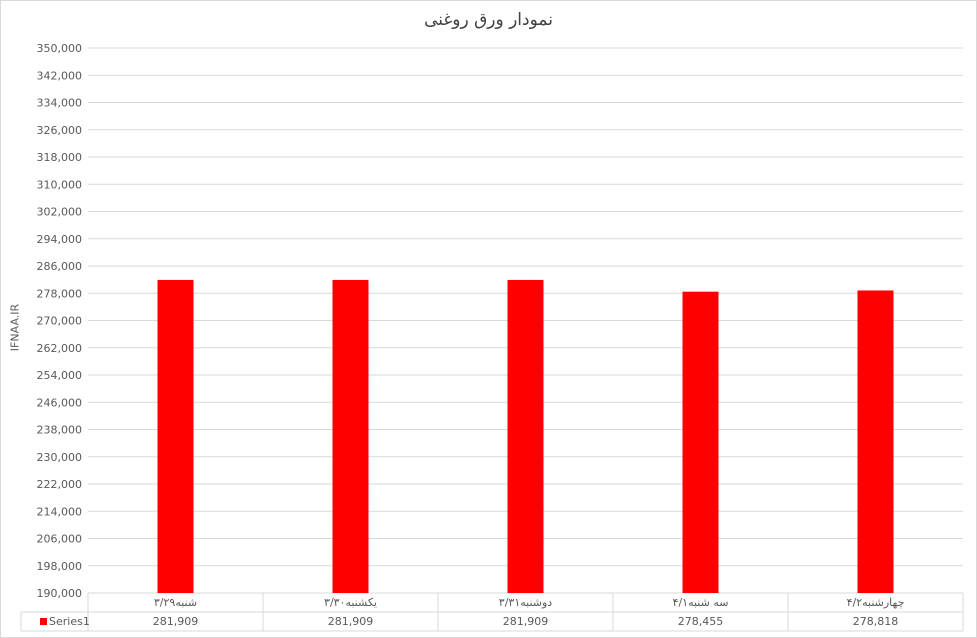 This screenshot has width=977, height=638. I want to click on y-tick-label: 278,000, so click(60, 293).